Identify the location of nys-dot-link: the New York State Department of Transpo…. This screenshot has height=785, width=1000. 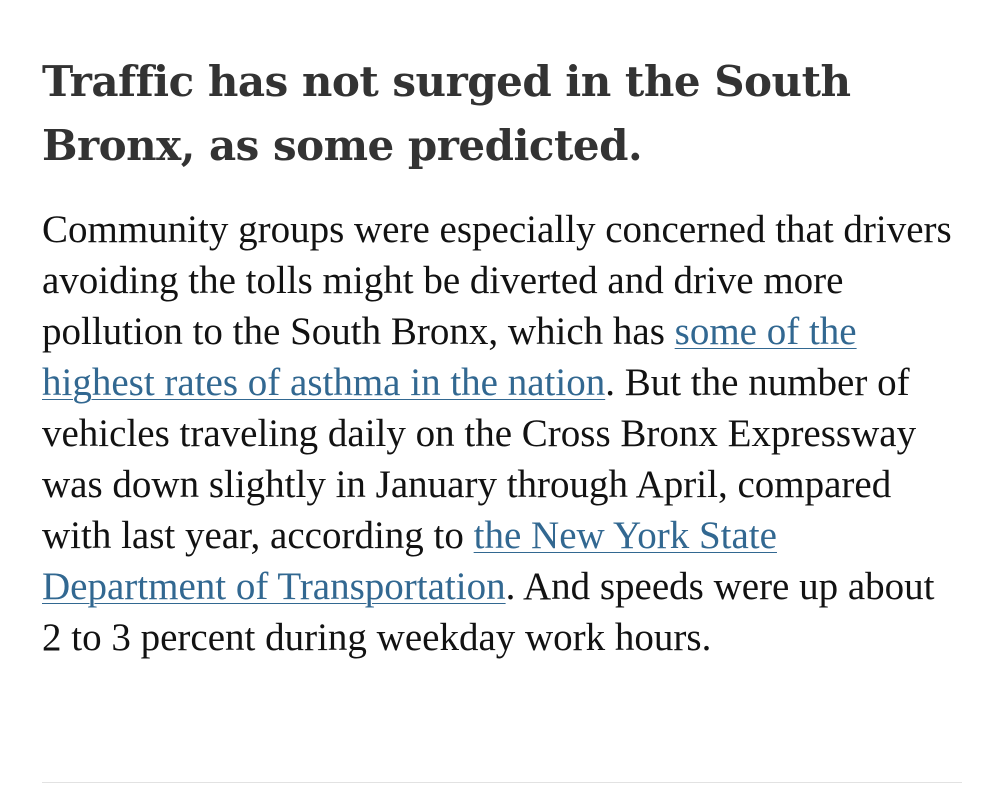
(409, 561).